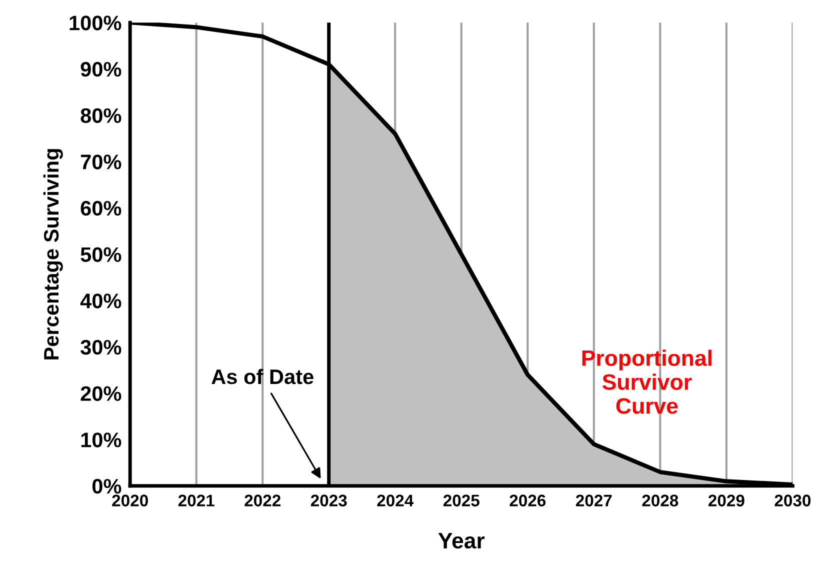 The height and width of the screenshot is (565, 813). What do you see at coordinates (660, 500) in the screenshot?
I see `x-tick-label: 2028` at bounding box center [660, 500].